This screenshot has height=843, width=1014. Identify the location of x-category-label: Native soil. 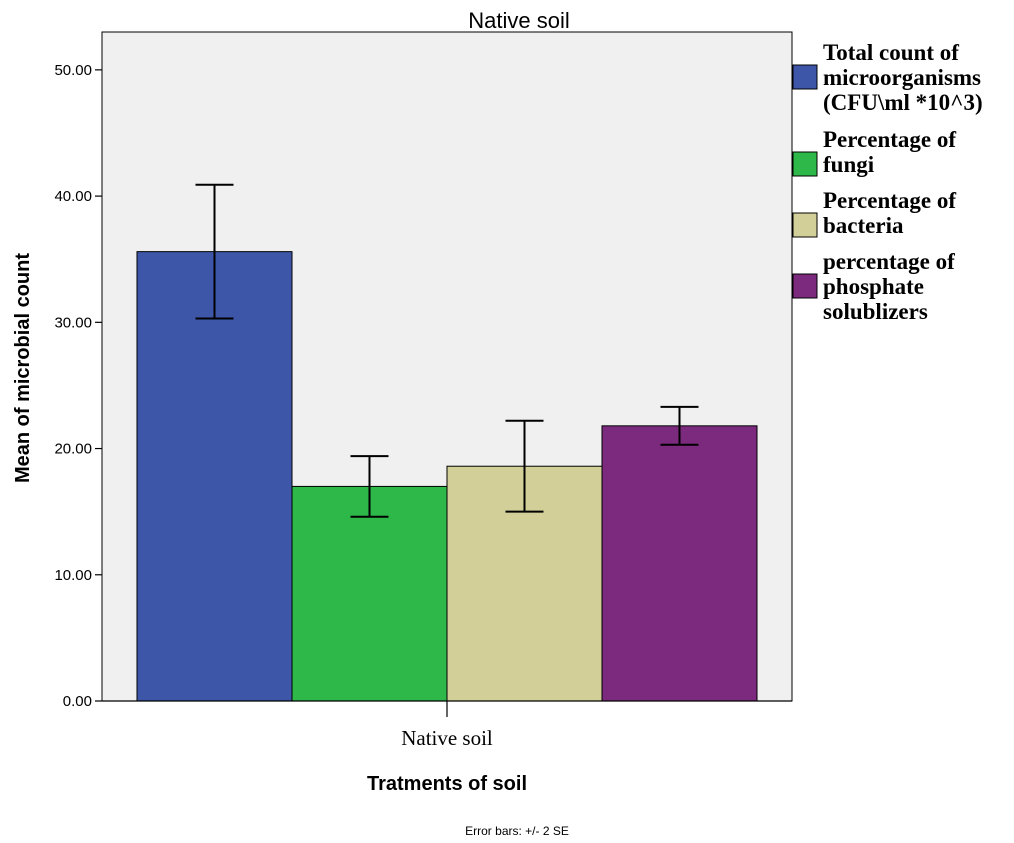
(447, 738).